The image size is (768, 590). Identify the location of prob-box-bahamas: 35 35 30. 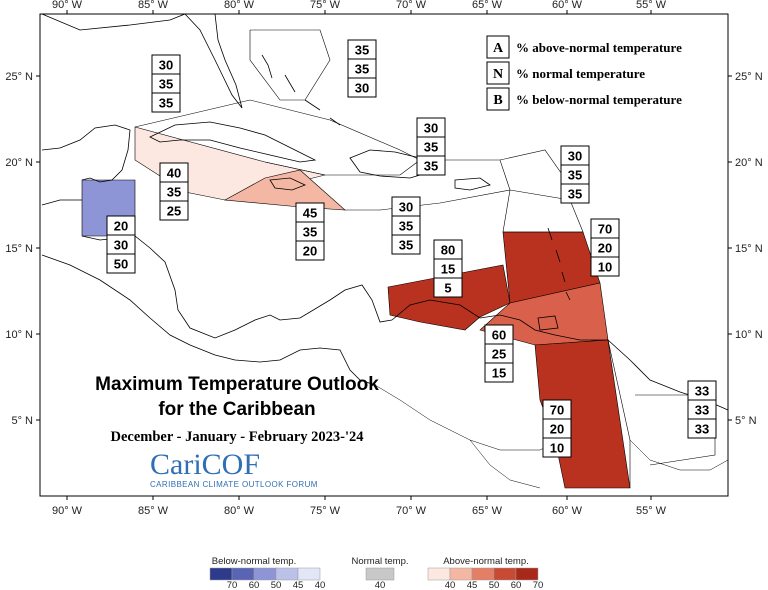
(362, 68).